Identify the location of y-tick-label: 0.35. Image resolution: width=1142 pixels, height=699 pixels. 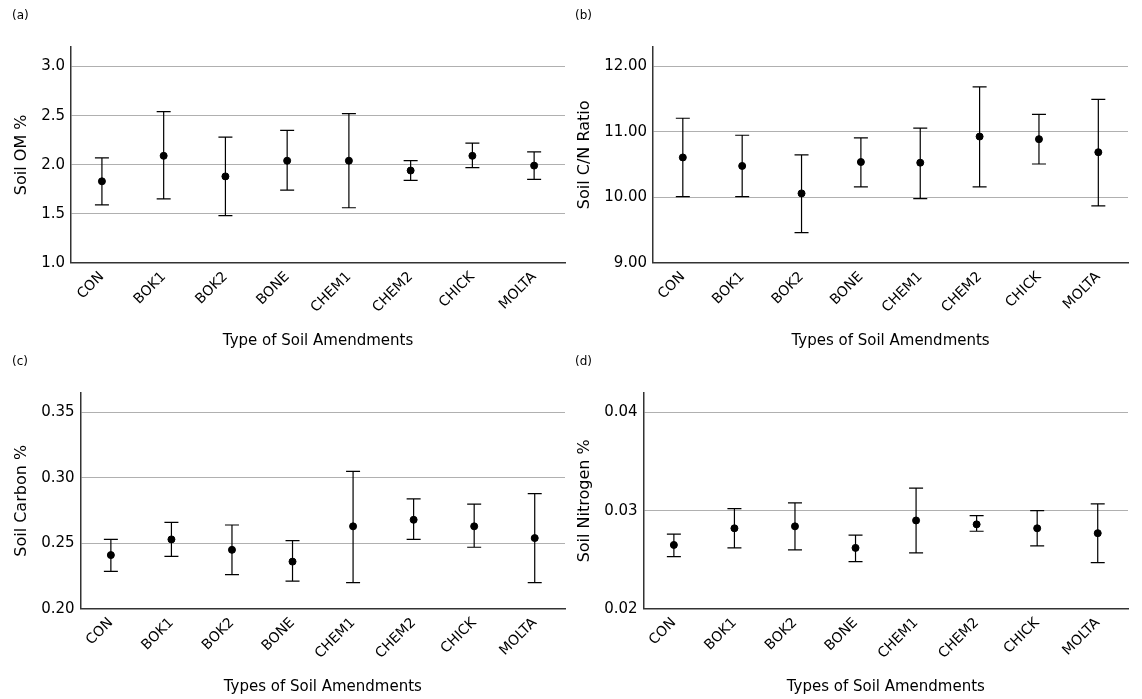
(58, 411).